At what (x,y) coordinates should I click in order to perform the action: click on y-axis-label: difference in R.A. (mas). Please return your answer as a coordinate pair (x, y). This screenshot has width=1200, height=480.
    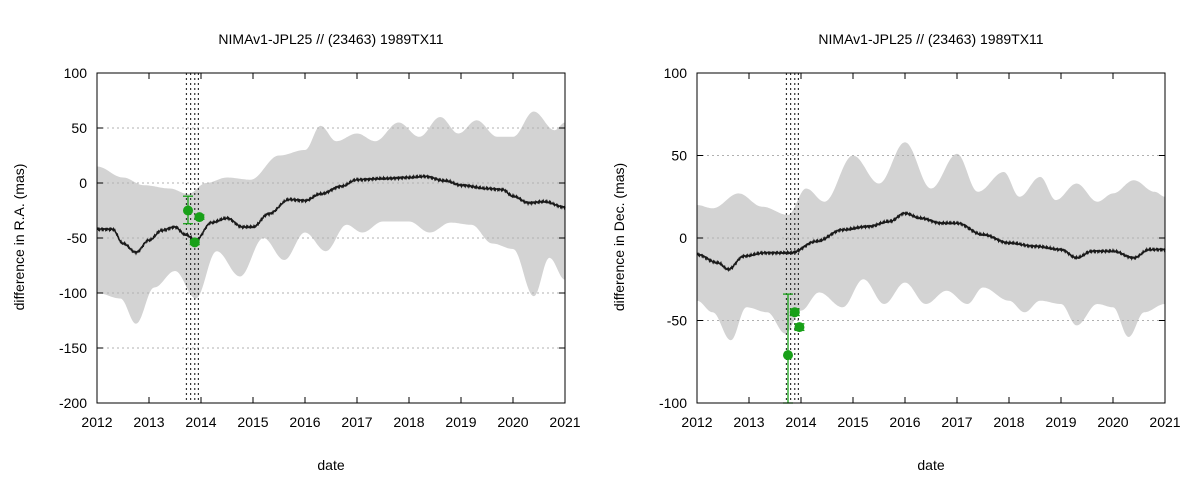
    Looking at the image, I should click on (19, 237).